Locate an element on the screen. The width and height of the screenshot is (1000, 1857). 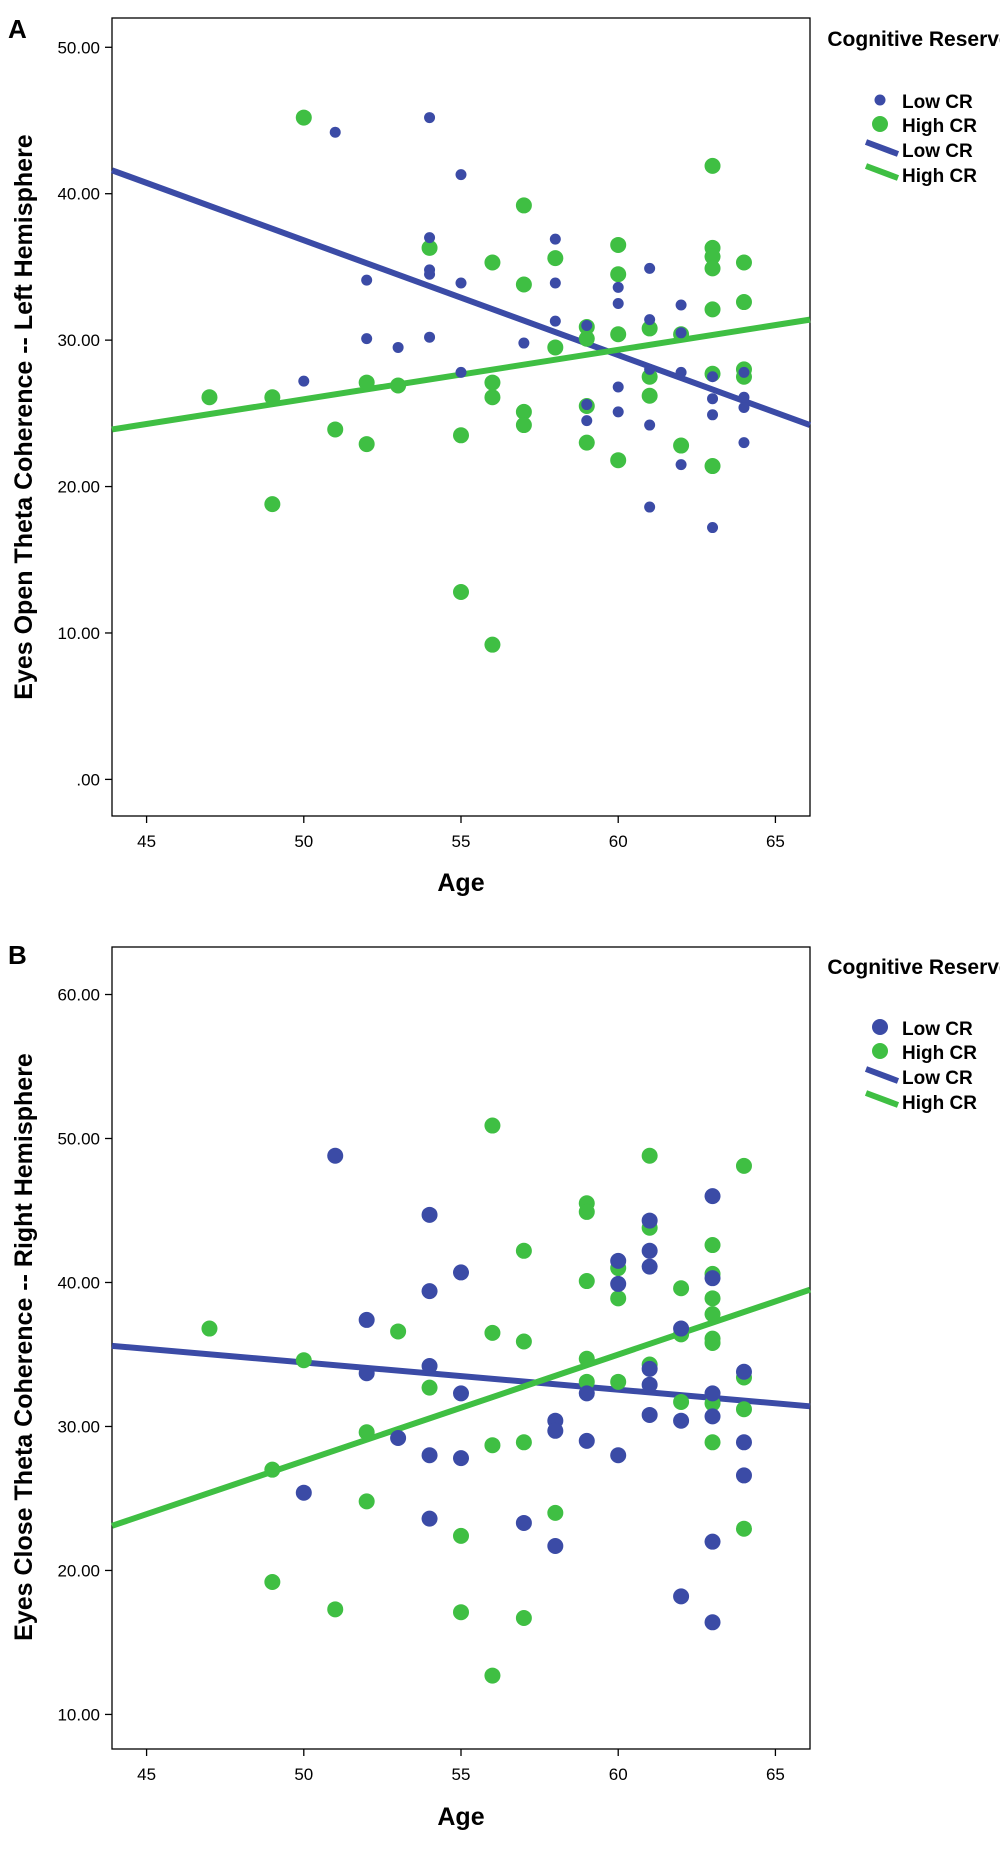
x-tick-label: 45 is located at coordinates (146, 841).